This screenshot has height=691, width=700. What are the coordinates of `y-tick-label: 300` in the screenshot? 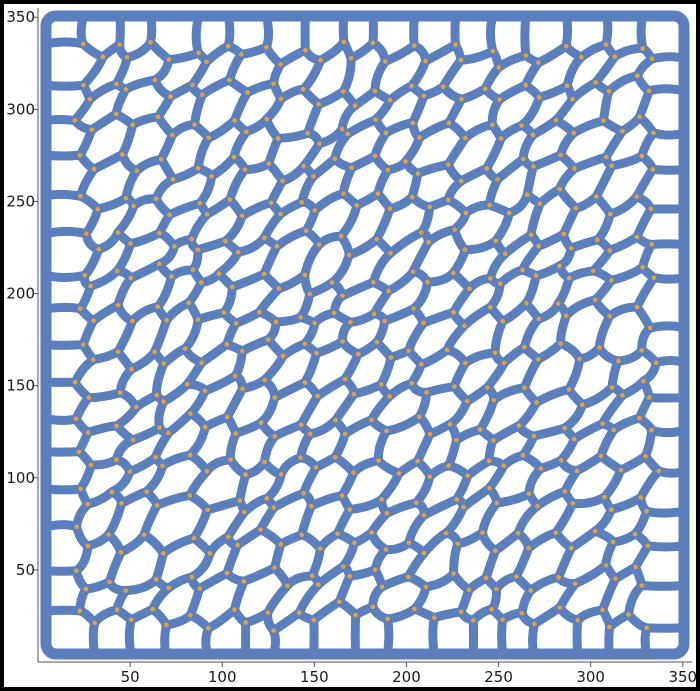 It's located at (20, 109).